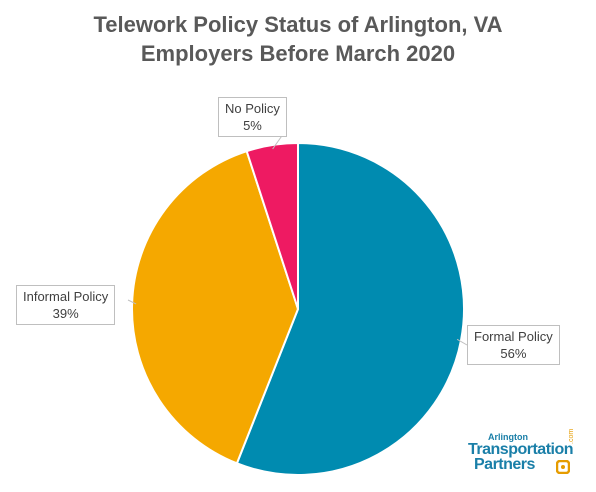  I want to click on logo-suffix: .com, so click(571, 436).